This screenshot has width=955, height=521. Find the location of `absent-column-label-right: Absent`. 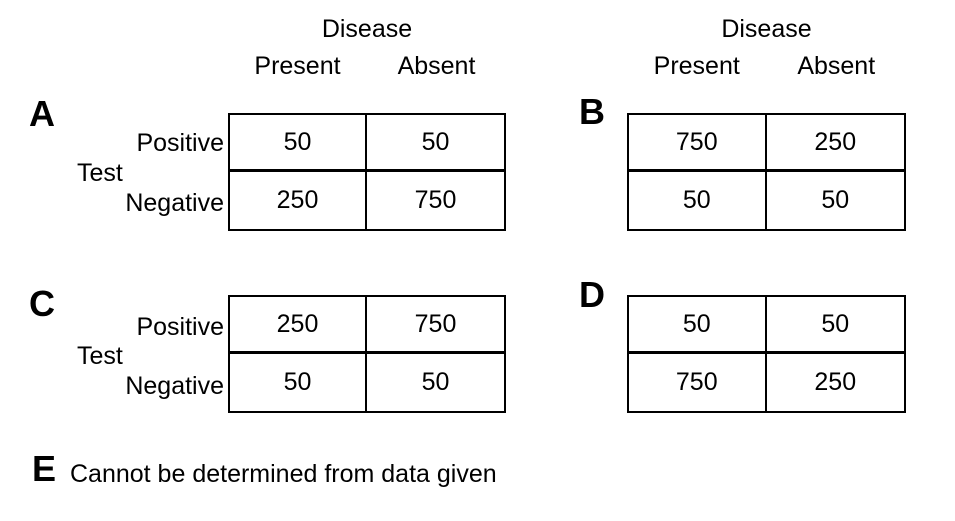

absent-column-label-right: Absent is located at coordinates (836, 66).